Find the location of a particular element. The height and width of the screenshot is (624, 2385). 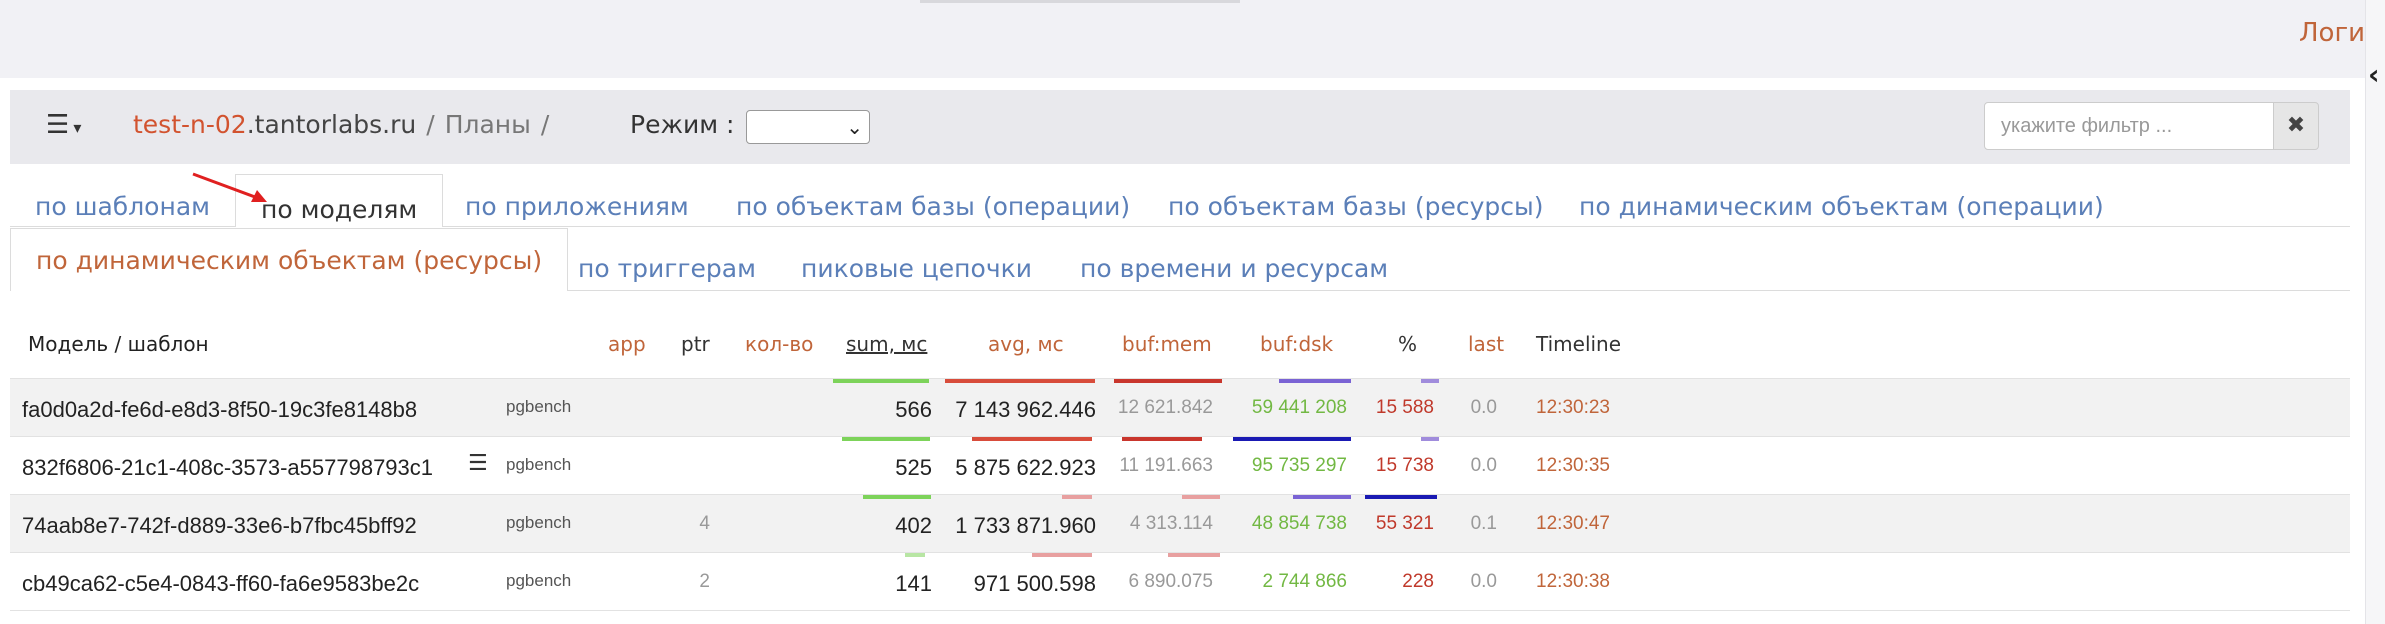

filter-clear-button: ✖ is located at coordinates (2296, 126).